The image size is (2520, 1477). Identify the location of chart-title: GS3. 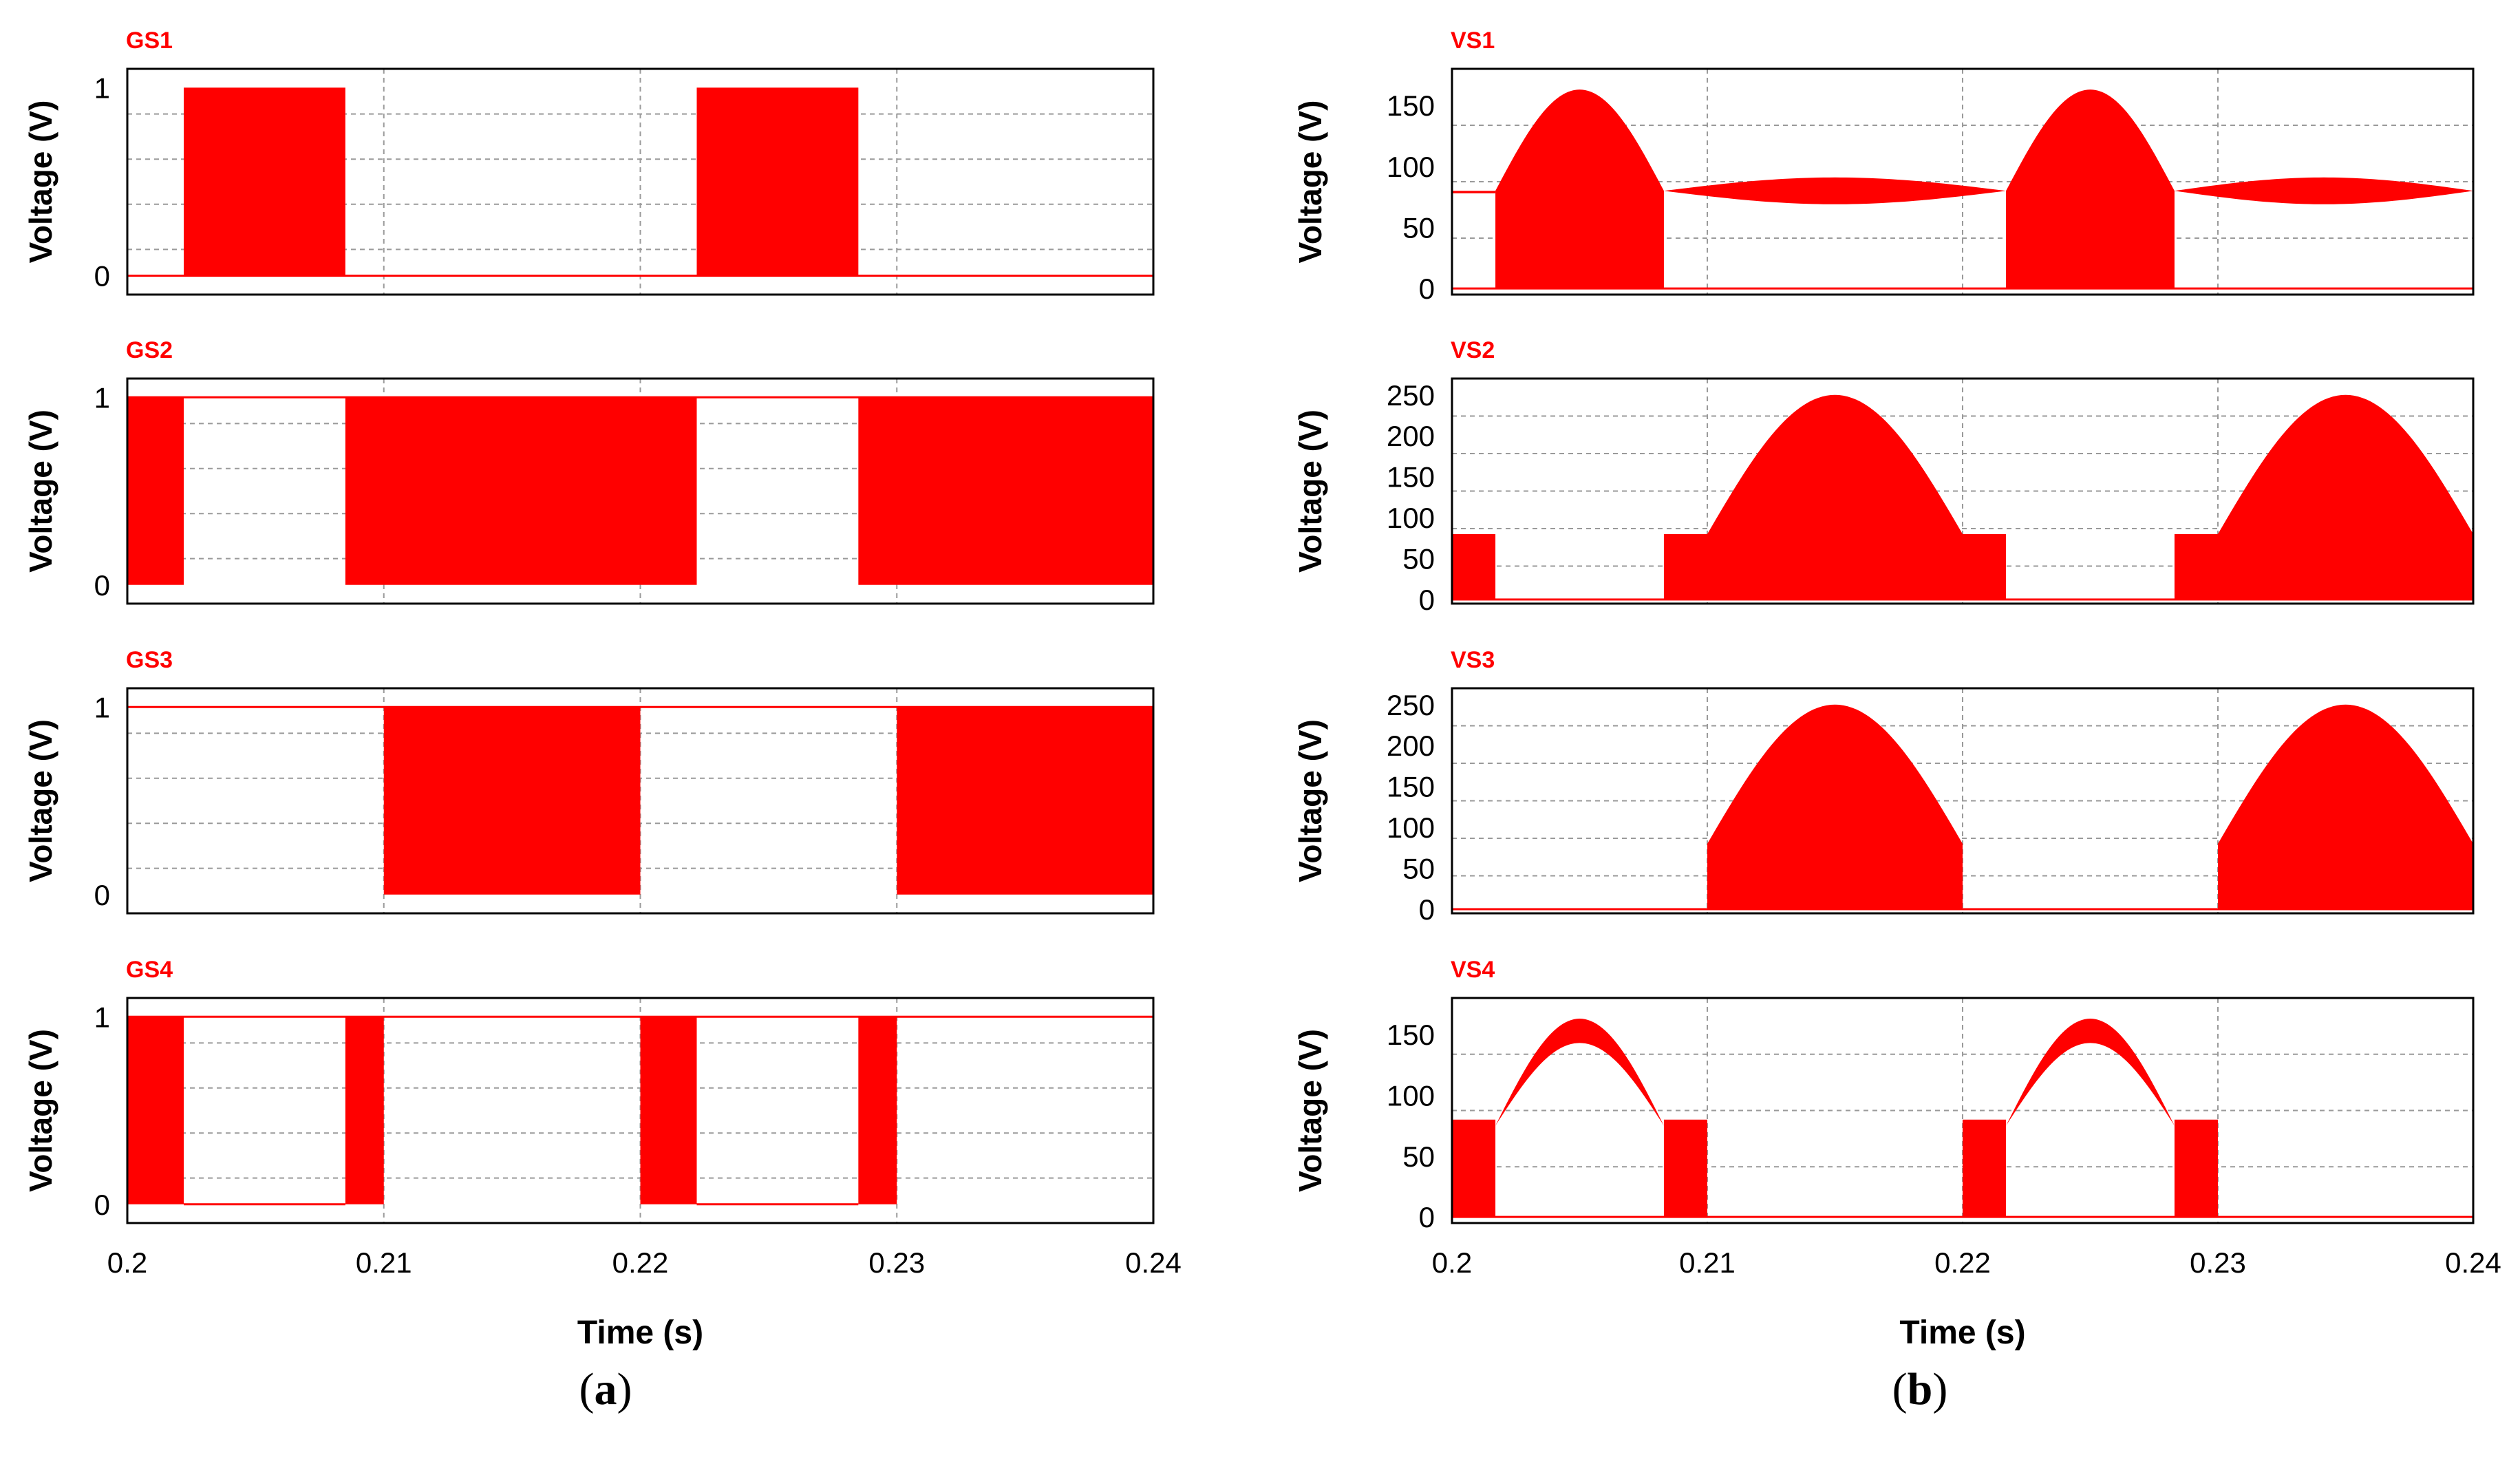
(149, 660).